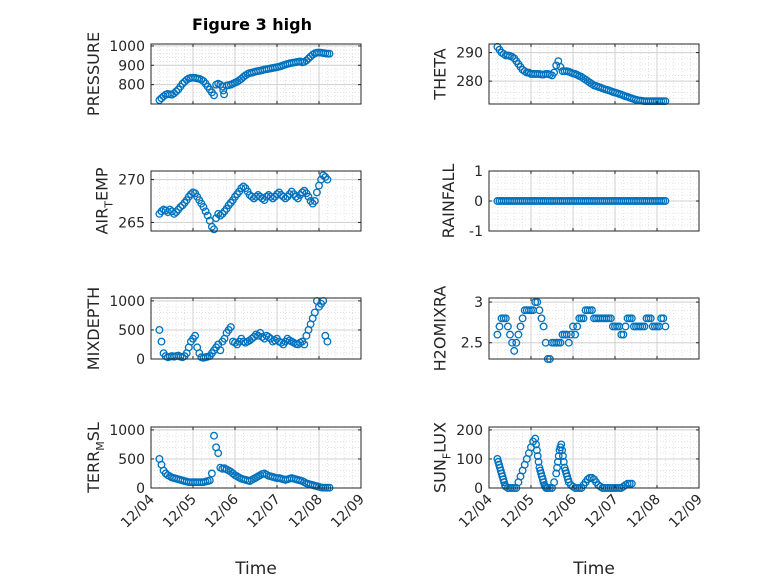  Describe the element at coordinates (440, 74) in the screenshot. I see `y-label-main: THETA` at that location.